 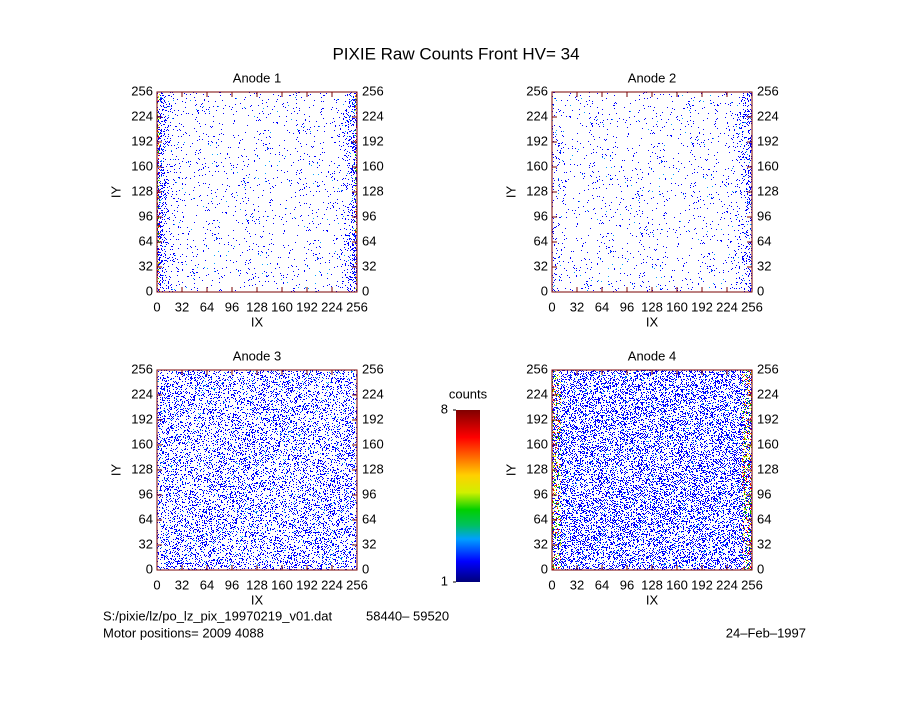 What do you see at coordinates (444, 408) in the screenshot?
I see `colorbar-tick-label: 8` at bounding box center [444, 408].